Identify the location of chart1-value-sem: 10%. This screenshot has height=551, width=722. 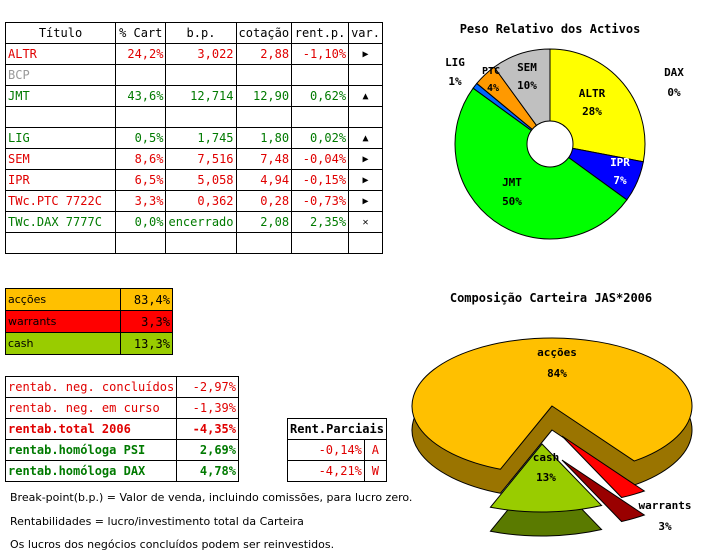
(527, 85).